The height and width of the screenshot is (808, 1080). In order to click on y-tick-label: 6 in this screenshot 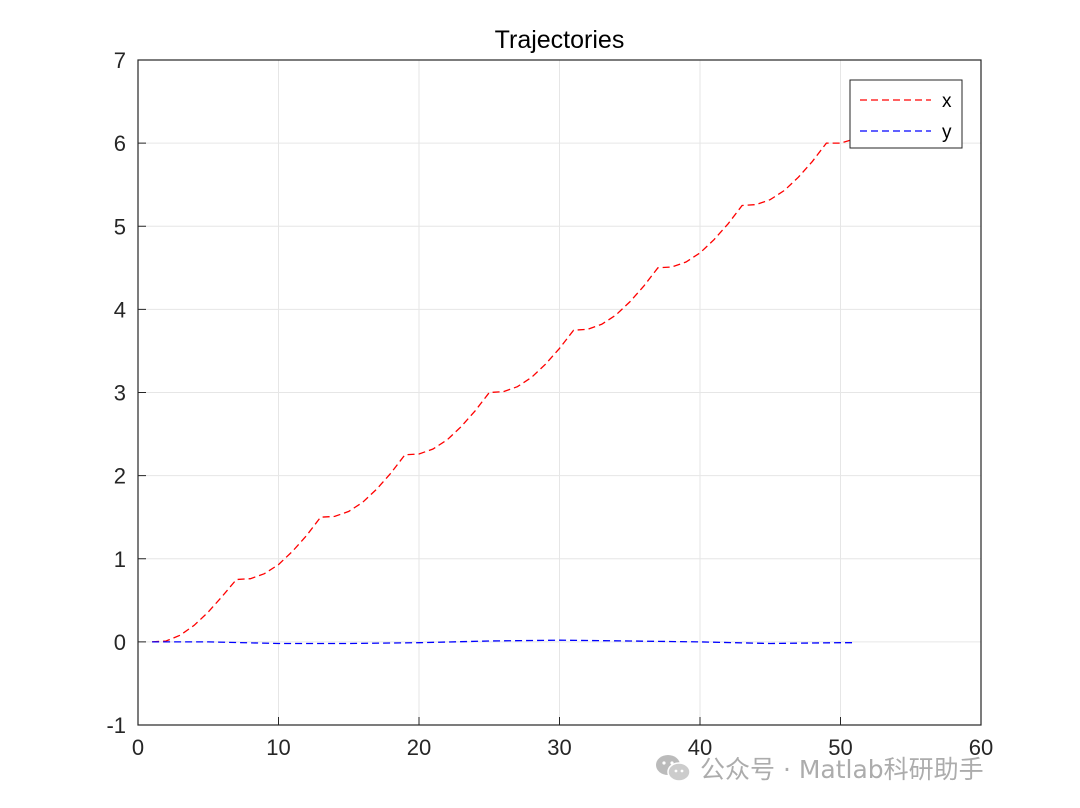, I will do `click(120, 143)`.